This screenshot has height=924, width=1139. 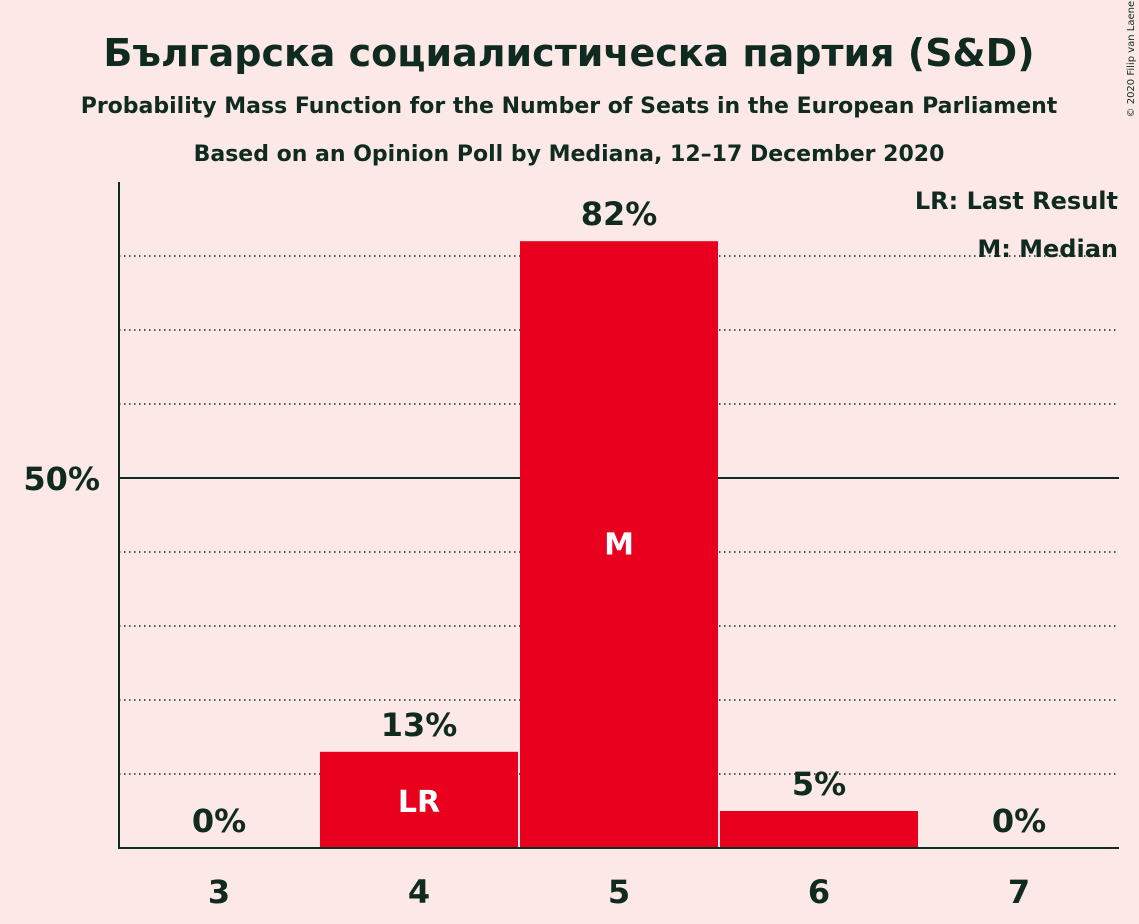 I want to click on bar-marker-m: M, so click(x=619, y=545).